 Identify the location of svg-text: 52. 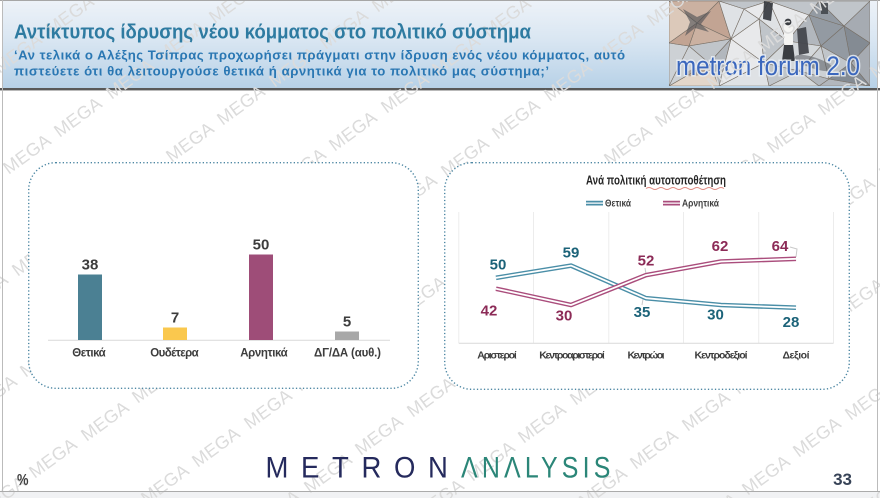
(646, 261).